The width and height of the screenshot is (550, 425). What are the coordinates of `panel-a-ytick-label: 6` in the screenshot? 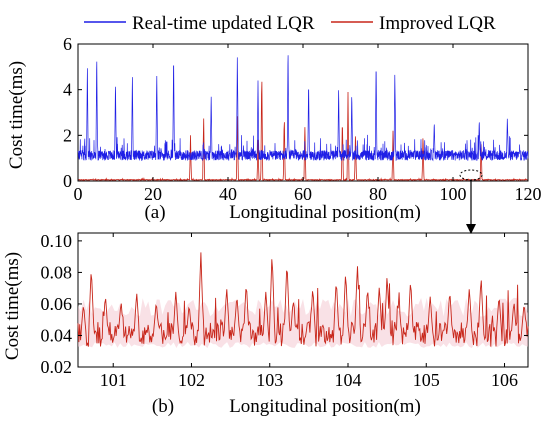 It's located at (67, 44).